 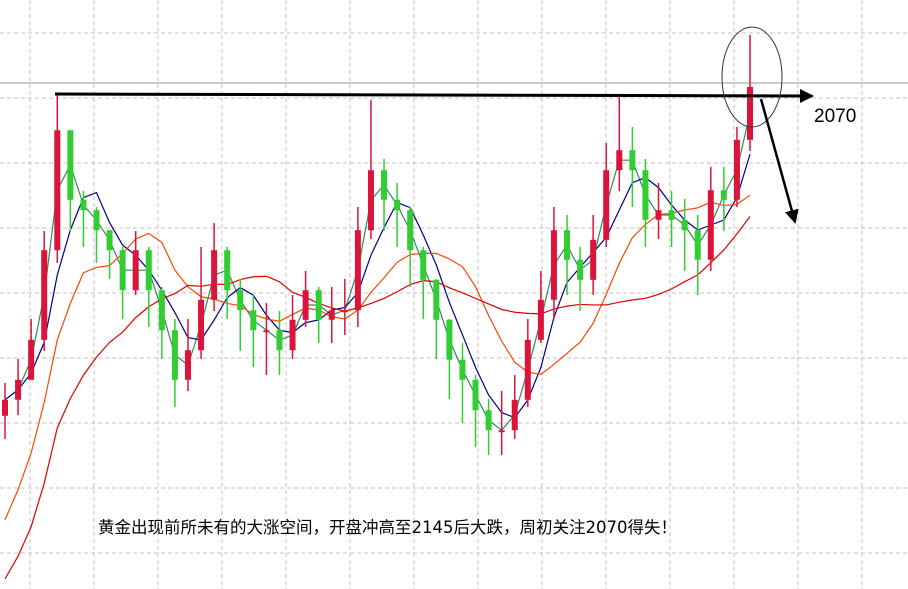 What do you see at coordinates (752, 77) in the screenshot?
I see `spike-highlight-ellipse` at bounding box center [752, 77].